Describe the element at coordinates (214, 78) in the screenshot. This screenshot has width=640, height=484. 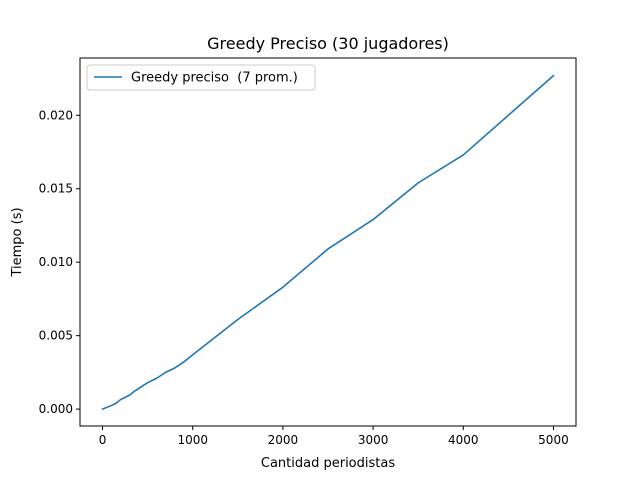
I see `legend-label: Greedy preciso (7 prom.)` at that location.